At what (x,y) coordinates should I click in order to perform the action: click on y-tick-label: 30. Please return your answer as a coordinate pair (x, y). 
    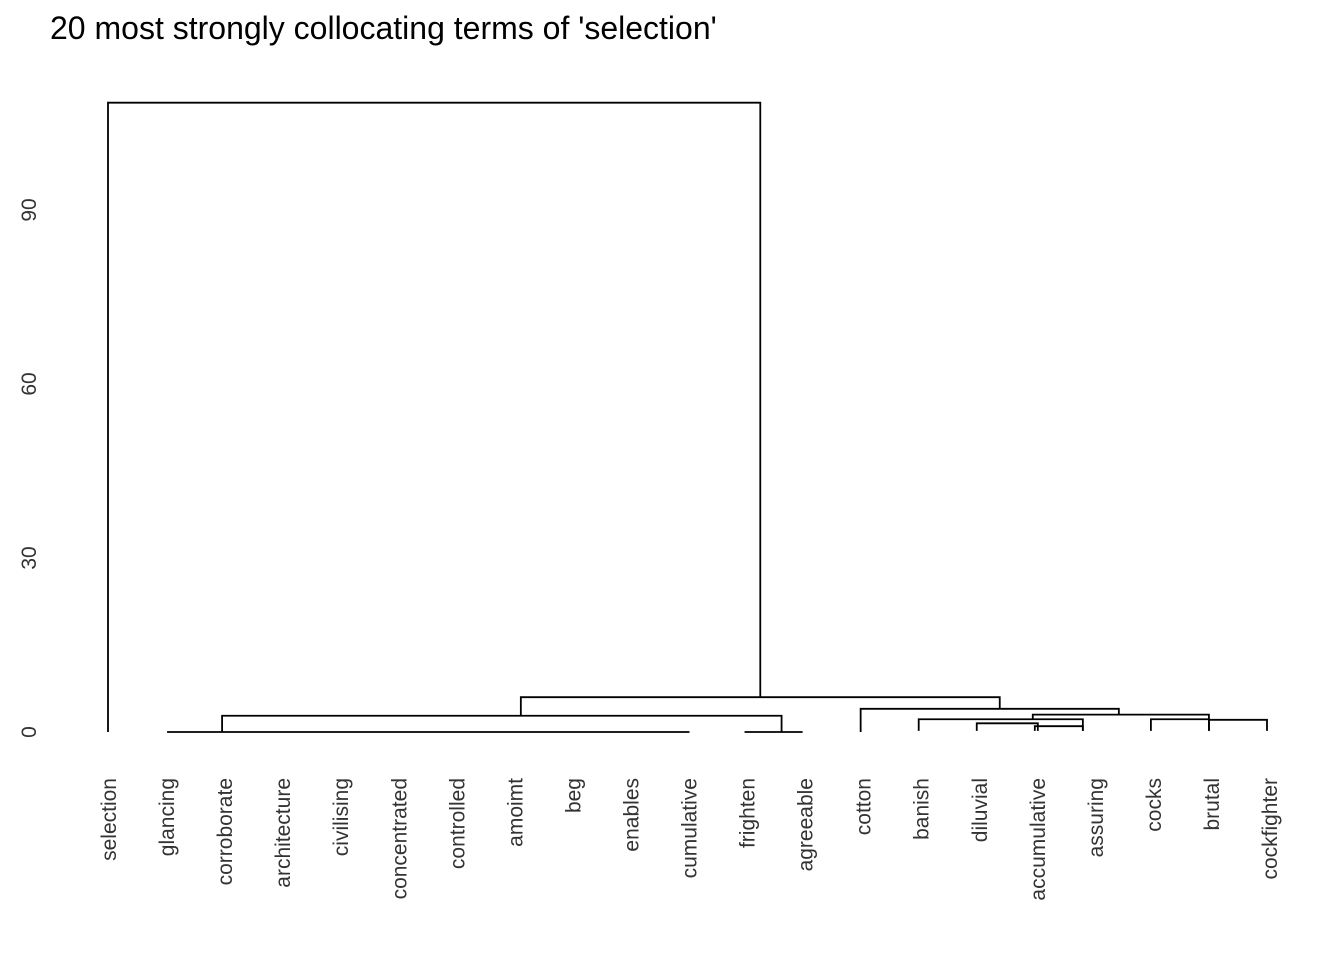
    Looking at the image, I should click on (29, 557).